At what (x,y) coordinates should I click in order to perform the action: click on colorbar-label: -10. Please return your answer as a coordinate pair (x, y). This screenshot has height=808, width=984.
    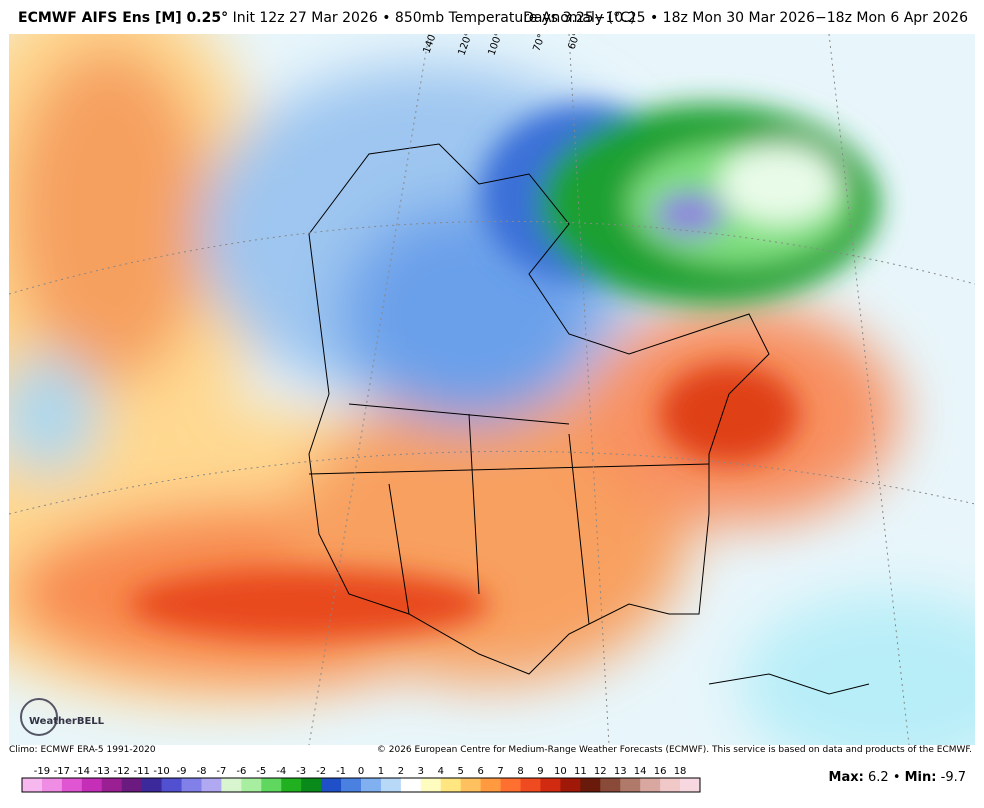
    Looking at the image, I should click on (161, 771).